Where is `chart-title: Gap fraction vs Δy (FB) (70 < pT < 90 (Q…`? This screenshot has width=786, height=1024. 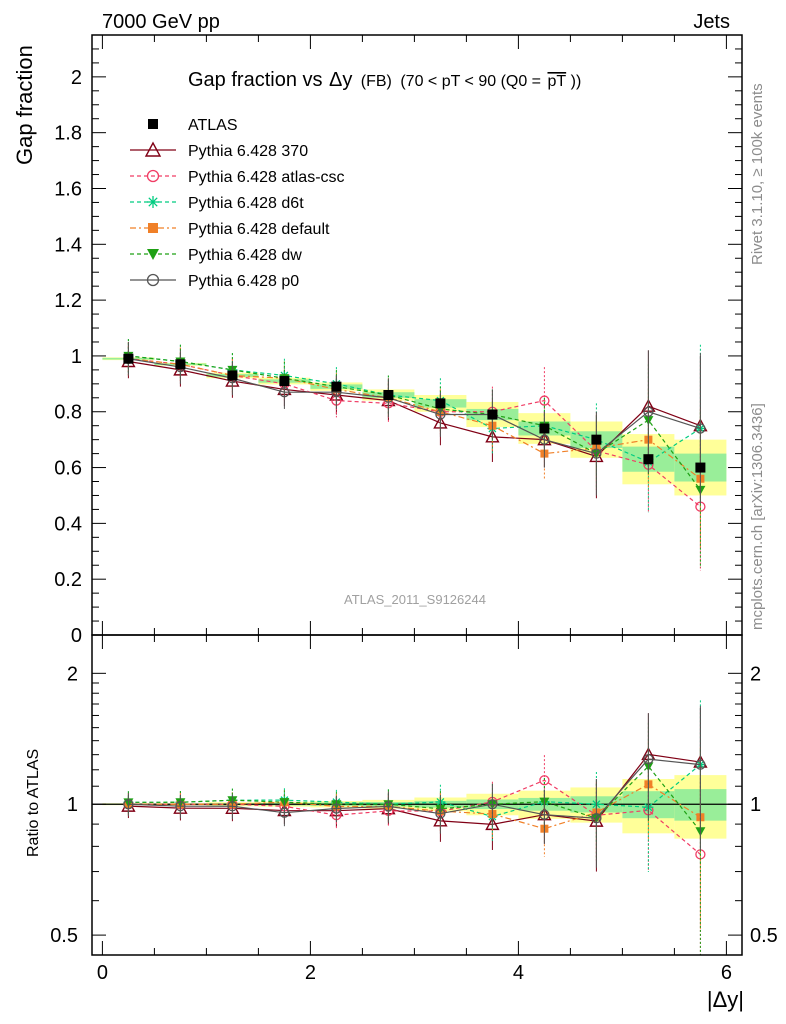 chart-title: Gap fraction vs Δy (FB) (70 < pT < 90 (Q… is located at coordinates (384, 80).